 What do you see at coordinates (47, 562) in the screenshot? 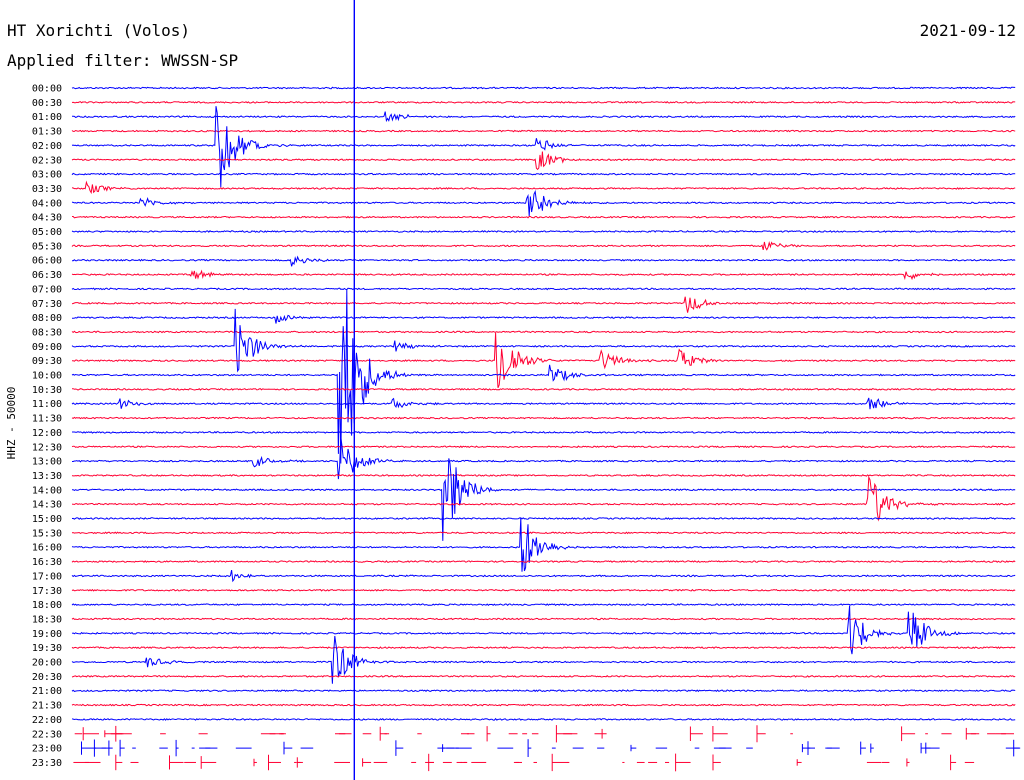
I see `row-label: 16:30` at bounding box center [47, 562].